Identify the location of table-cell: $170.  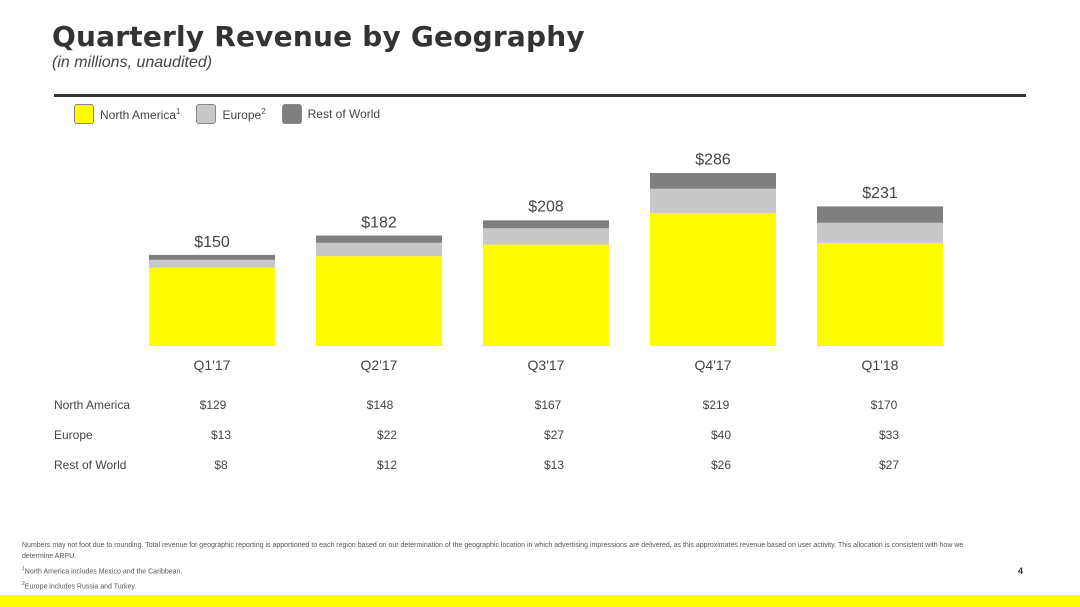
(884, 405).